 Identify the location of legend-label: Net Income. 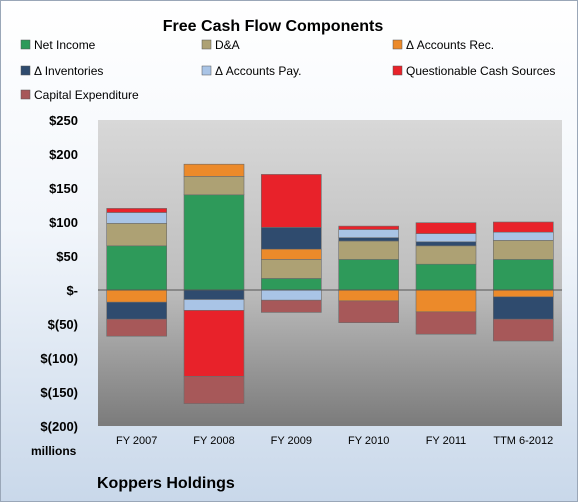
(65, 45).